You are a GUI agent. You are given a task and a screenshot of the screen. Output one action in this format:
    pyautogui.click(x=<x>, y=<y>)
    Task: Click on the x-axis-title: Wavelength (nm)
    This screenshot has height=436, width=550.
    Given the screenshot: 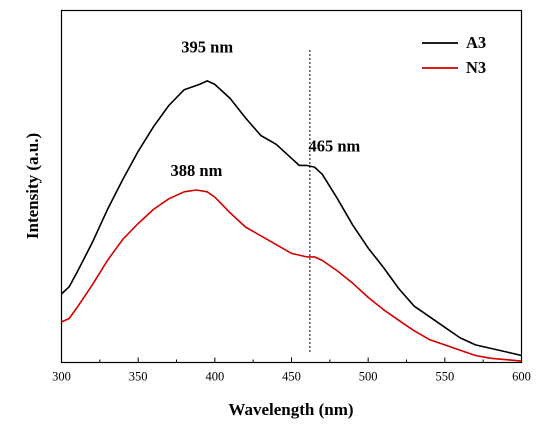 What is the action you would take?
    pyautogui.click(x=290, y=409)
    